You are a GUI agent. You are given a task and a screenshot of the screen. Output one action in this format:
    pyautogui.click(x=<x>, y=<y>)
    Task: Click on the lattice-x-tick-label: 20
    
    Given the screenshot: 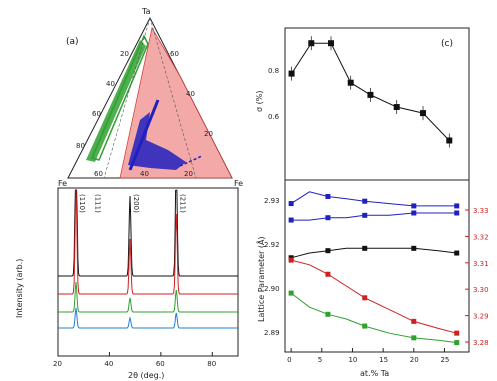 What is the action you would take?
    pyautogui.click(x=414, y=360)
    